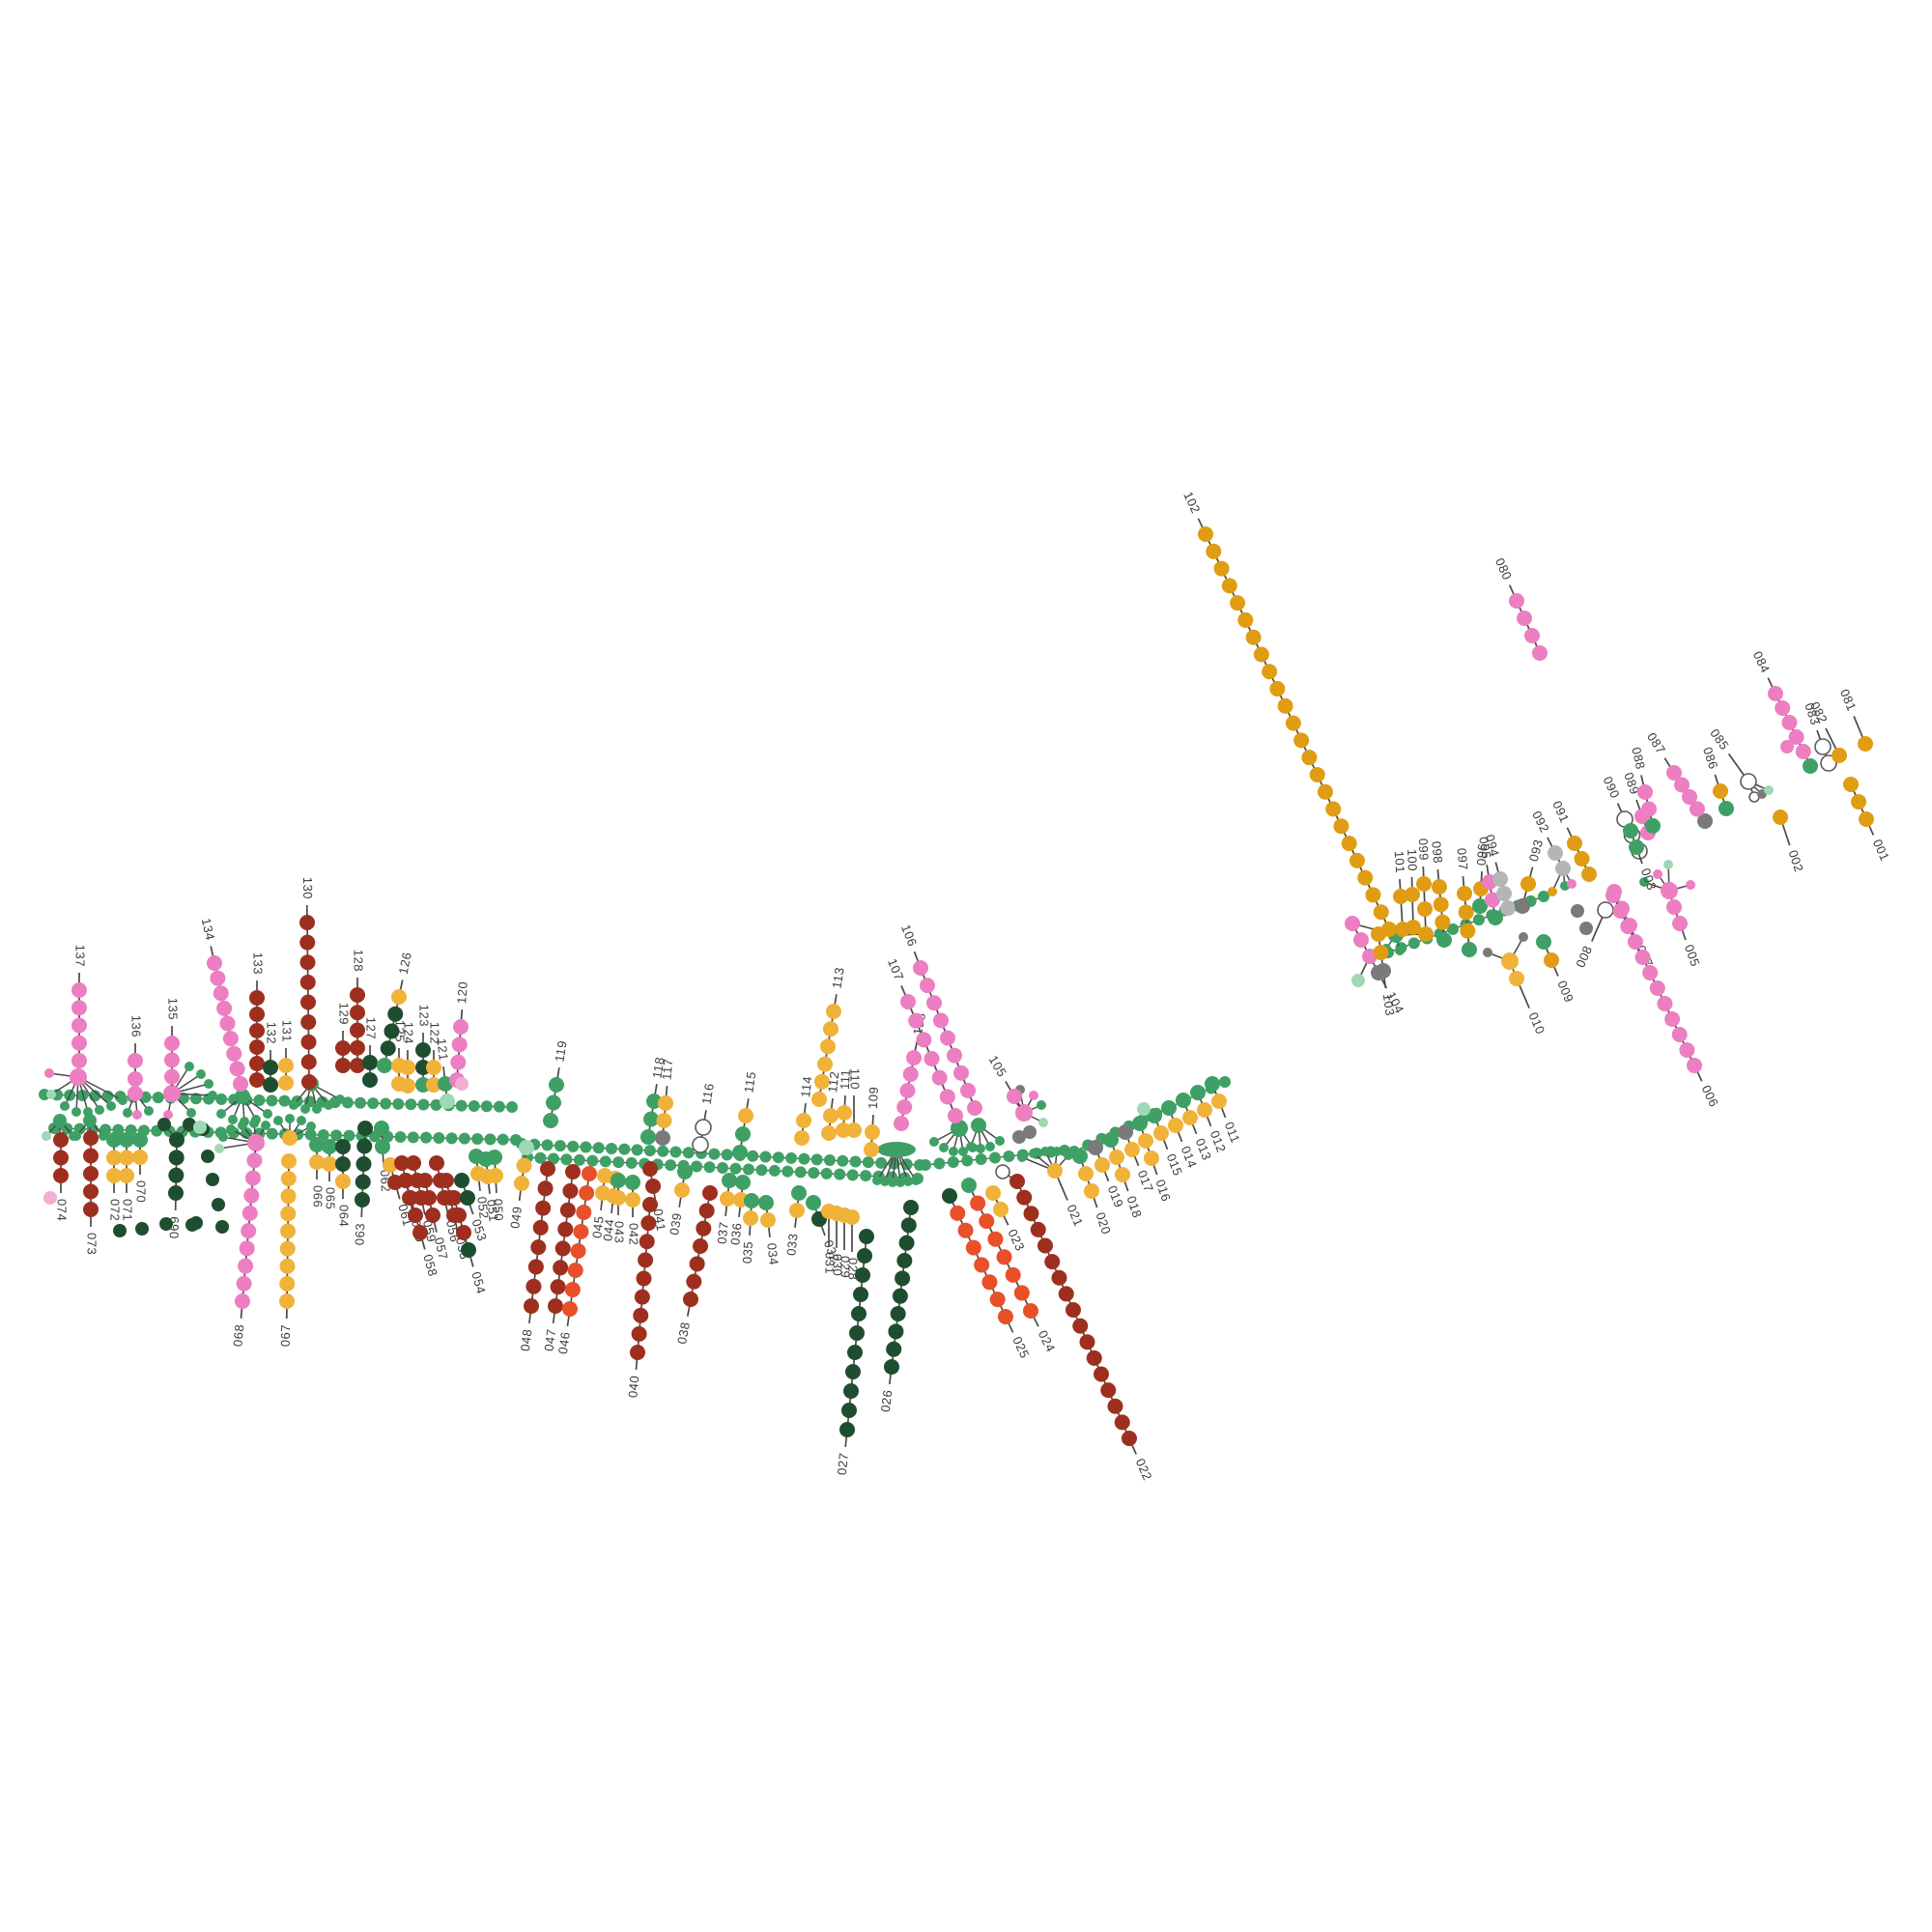 The image size is (1932, 1932). I want to click on hub-node, so click(959, 1128).